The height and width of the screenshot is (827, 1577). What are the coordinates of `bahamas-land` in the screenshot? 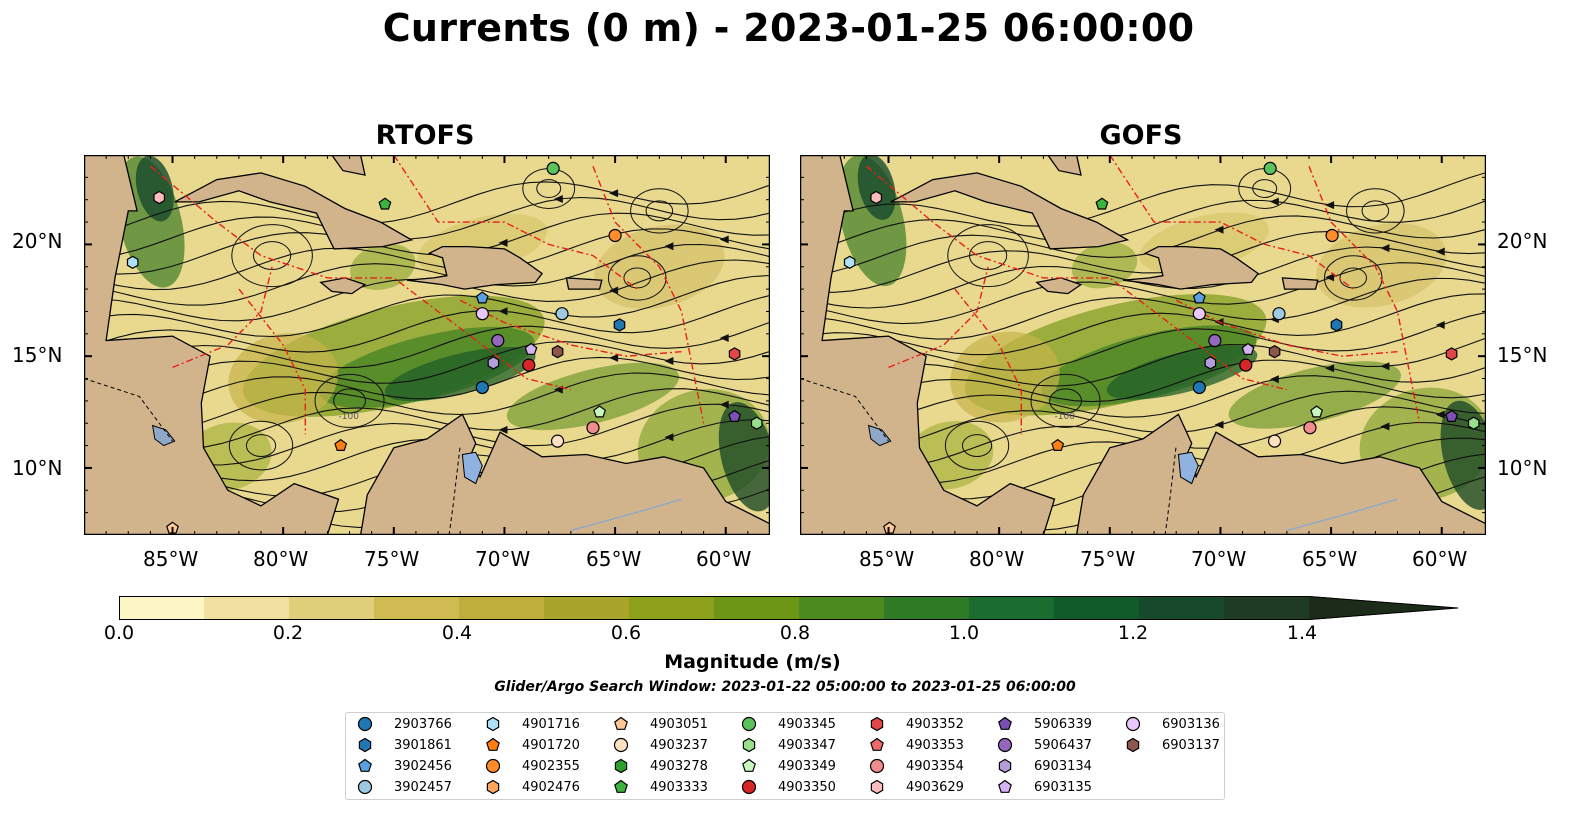 It's located at (348, 165).